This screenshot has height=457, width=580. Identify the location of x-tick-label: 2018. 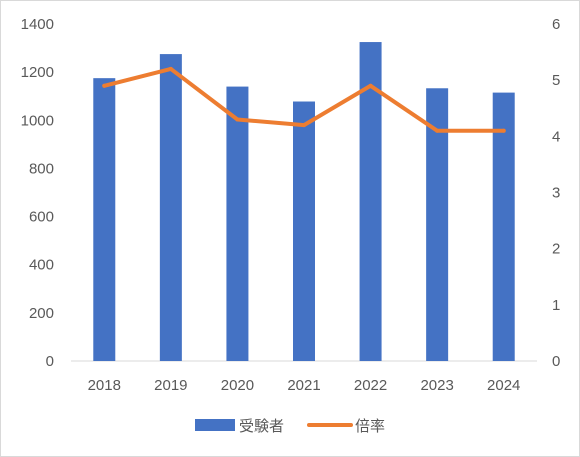
(104, 385).